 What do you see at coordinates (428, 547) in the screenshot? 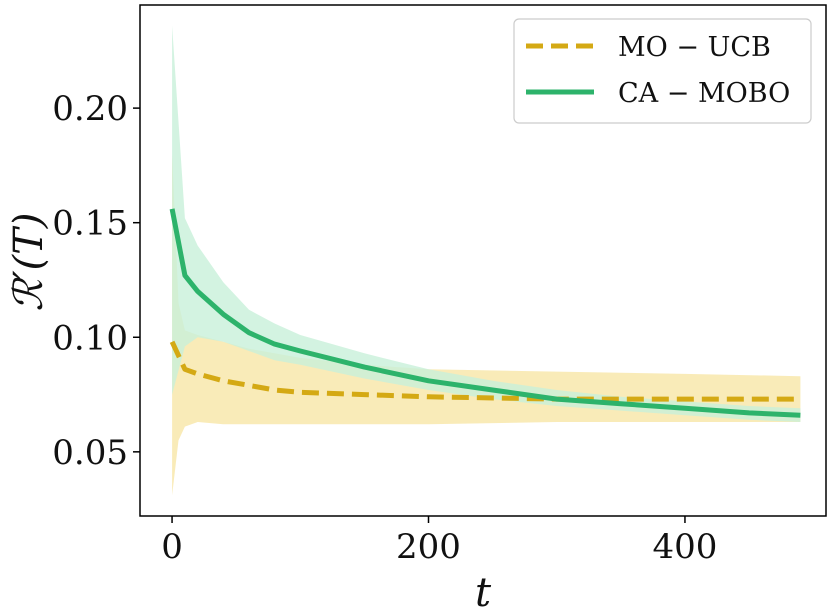
I see `x-tick-label: 200` at bounding box center [428, 547].